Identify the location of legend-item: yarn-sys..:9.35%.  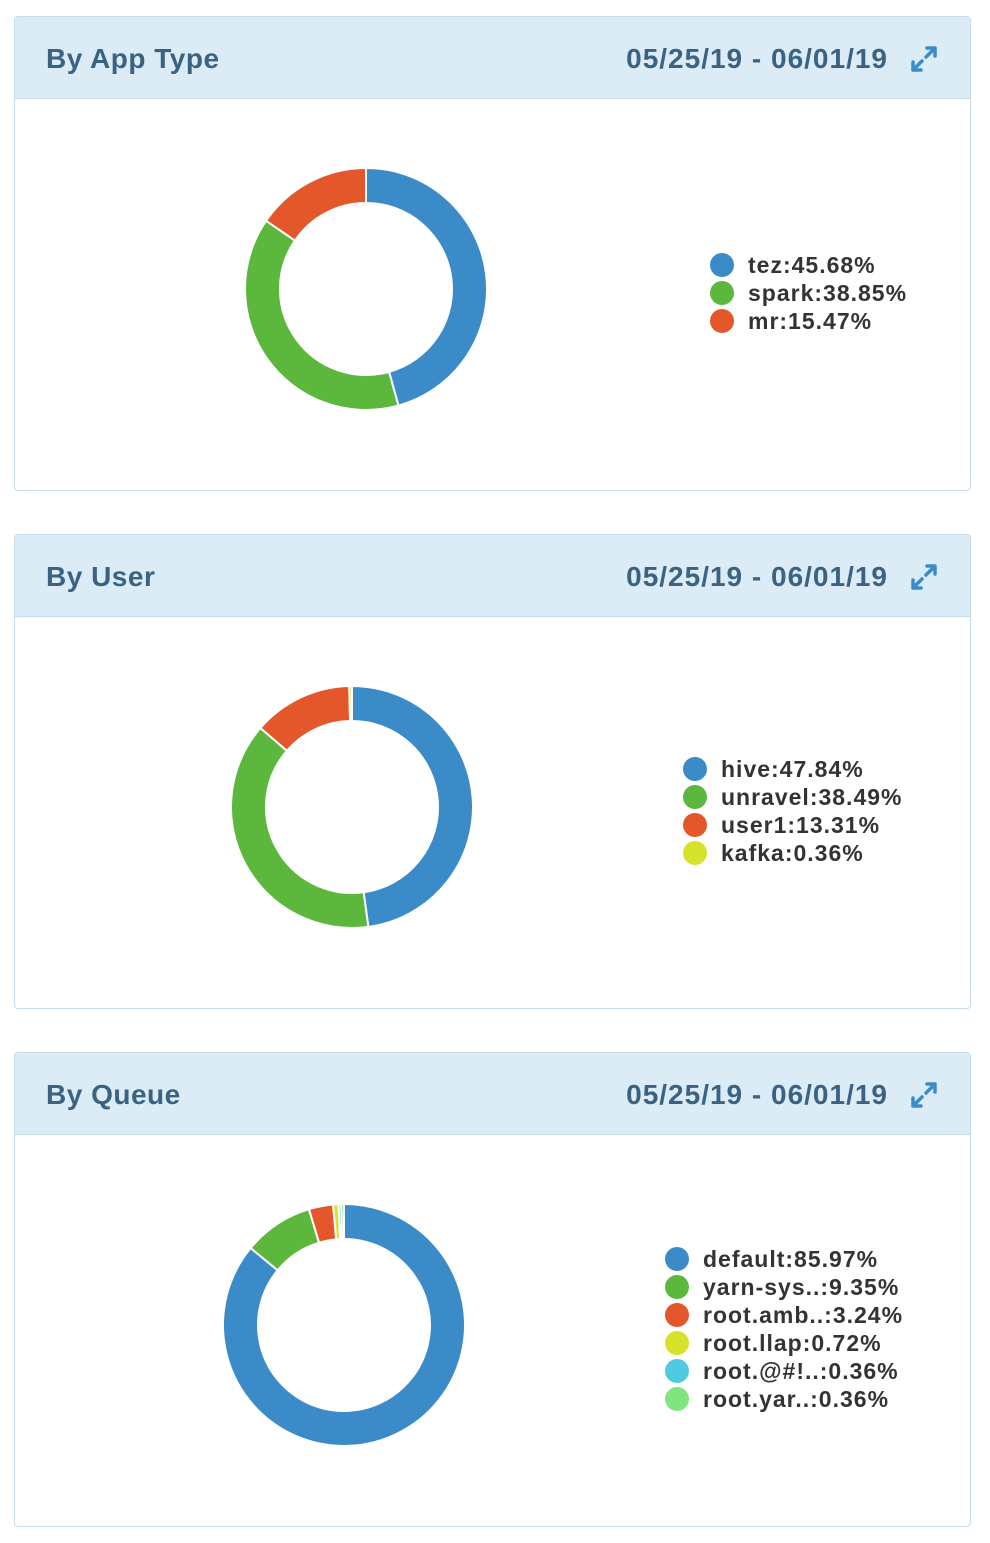
(784, 1287).